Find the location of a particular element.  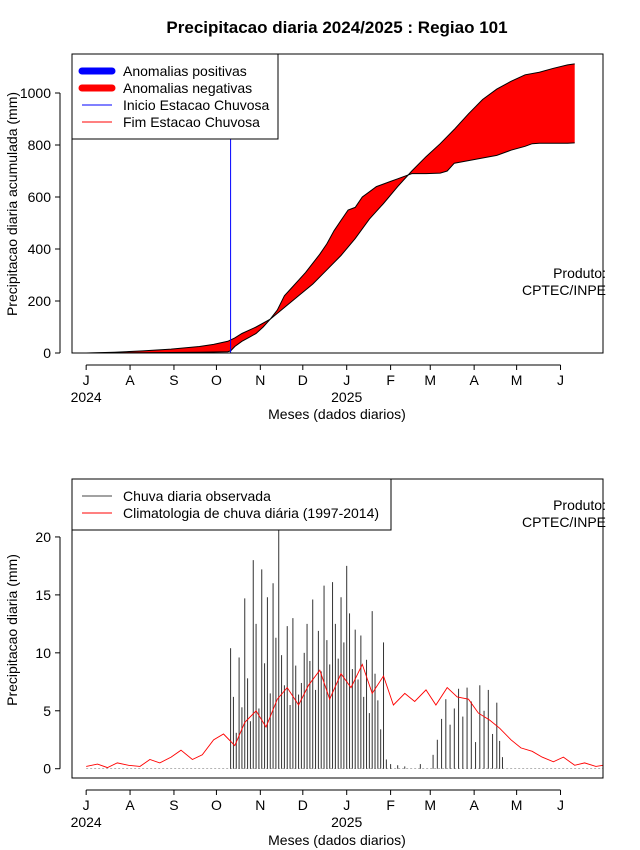

climatology-line is located at coordinates (345, 716).